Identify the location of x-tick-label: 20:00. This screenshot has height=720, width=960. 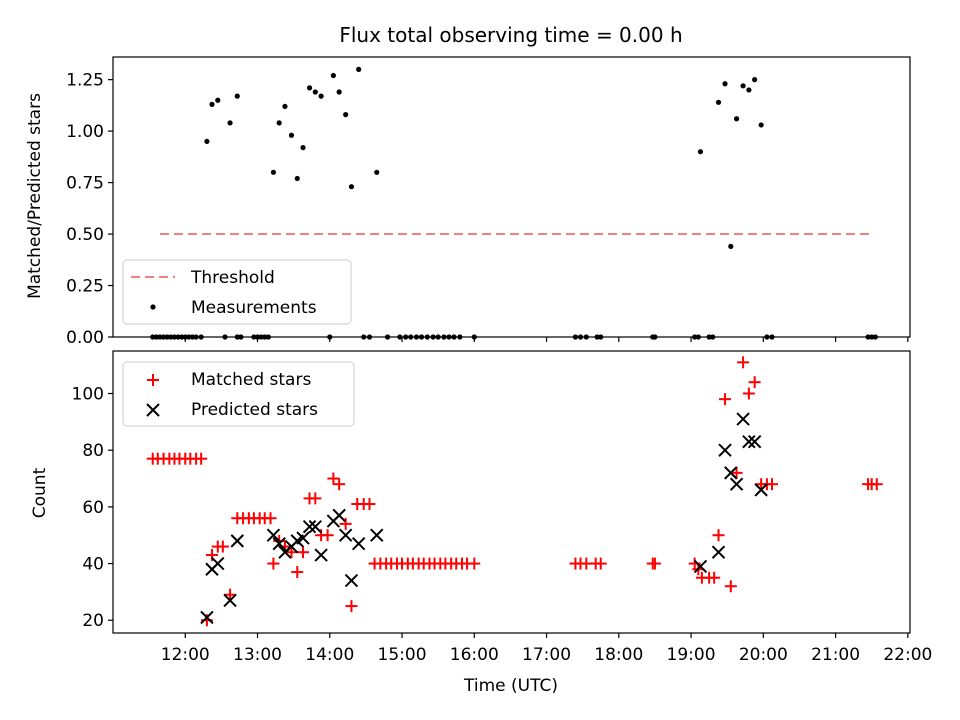
(763, 655).